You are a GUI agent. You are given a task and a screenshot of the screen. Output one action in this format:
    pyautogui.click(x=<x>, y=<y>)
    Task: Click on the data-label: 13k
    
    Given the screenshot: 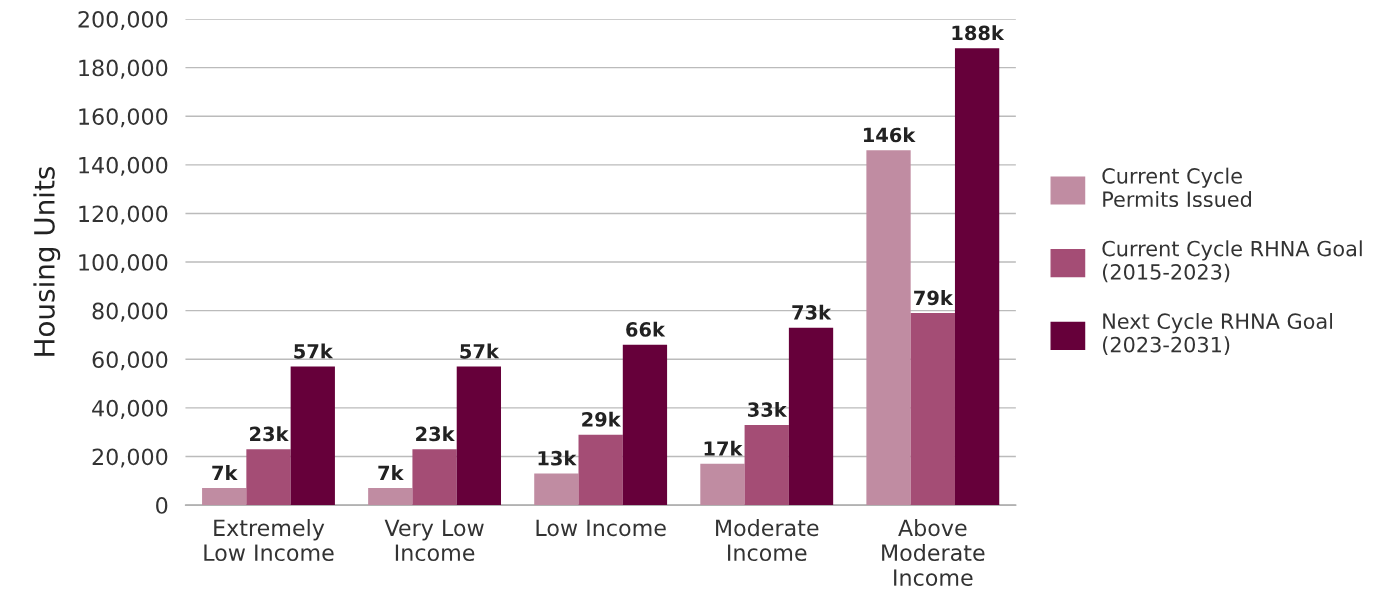 What is the action you would take?
    pyautogui.click(x=557, y=458)
    